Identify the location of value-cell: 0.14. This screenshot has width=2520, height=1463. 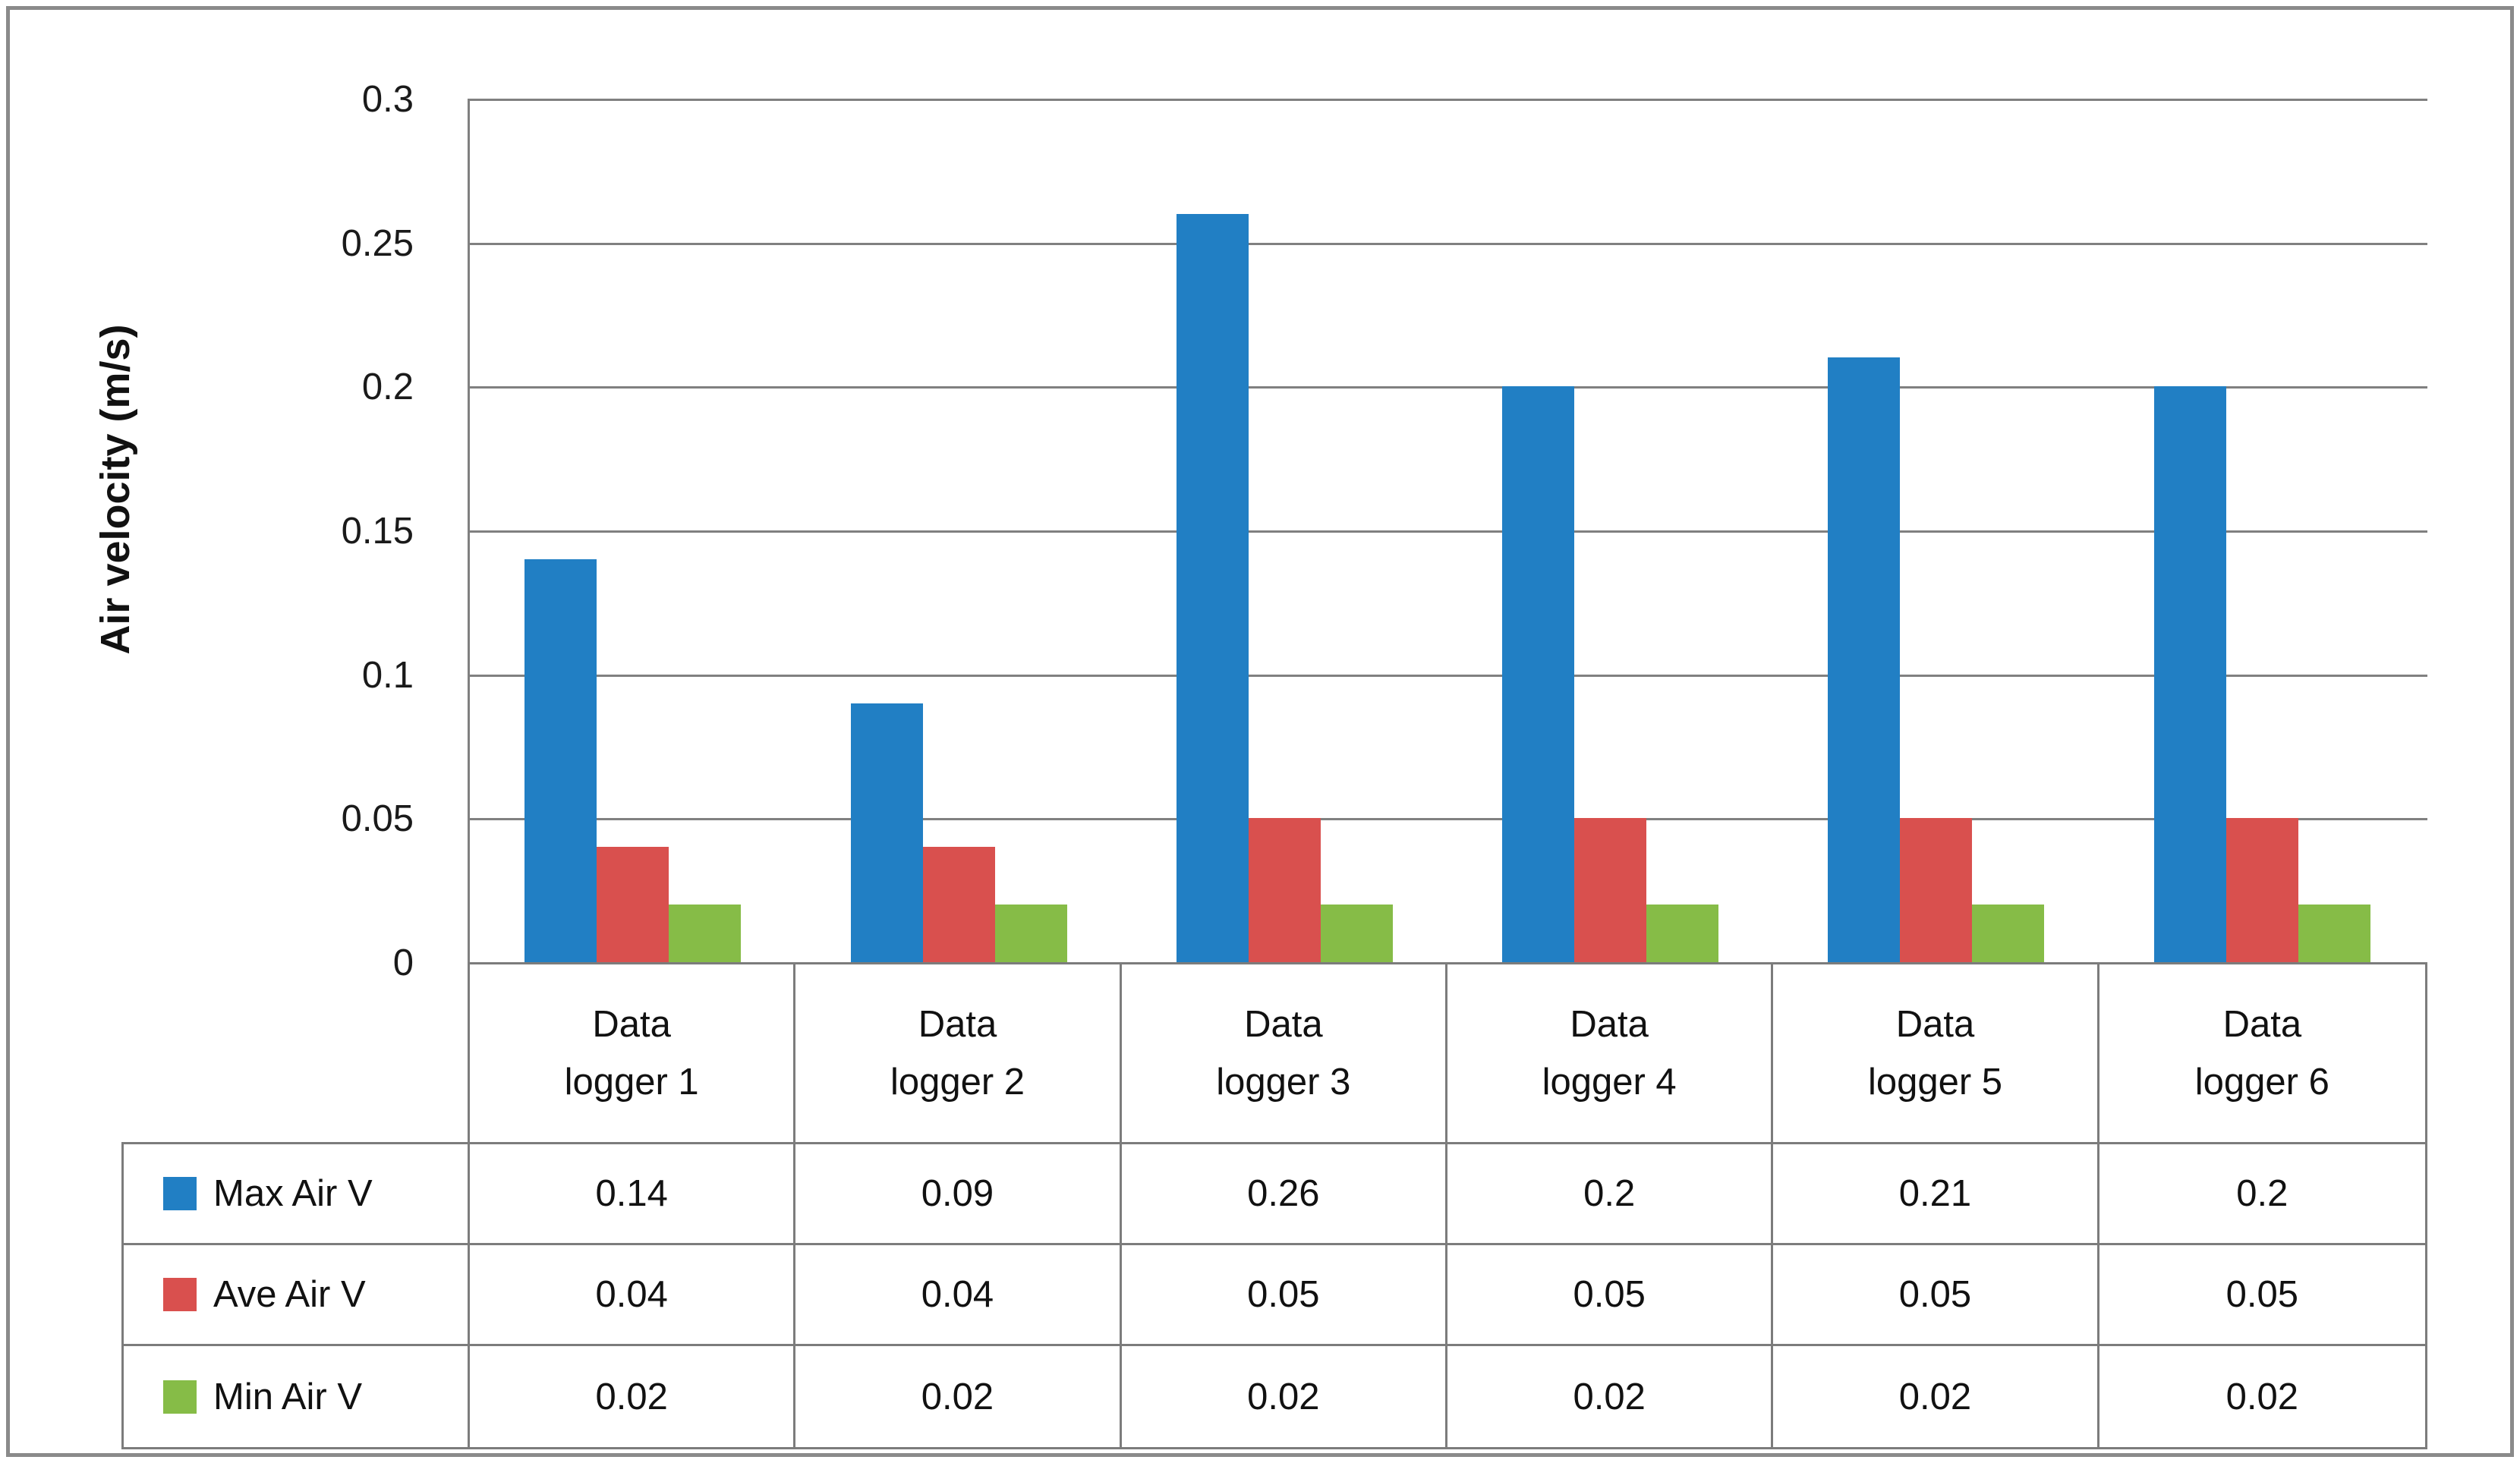
(633, 1194).